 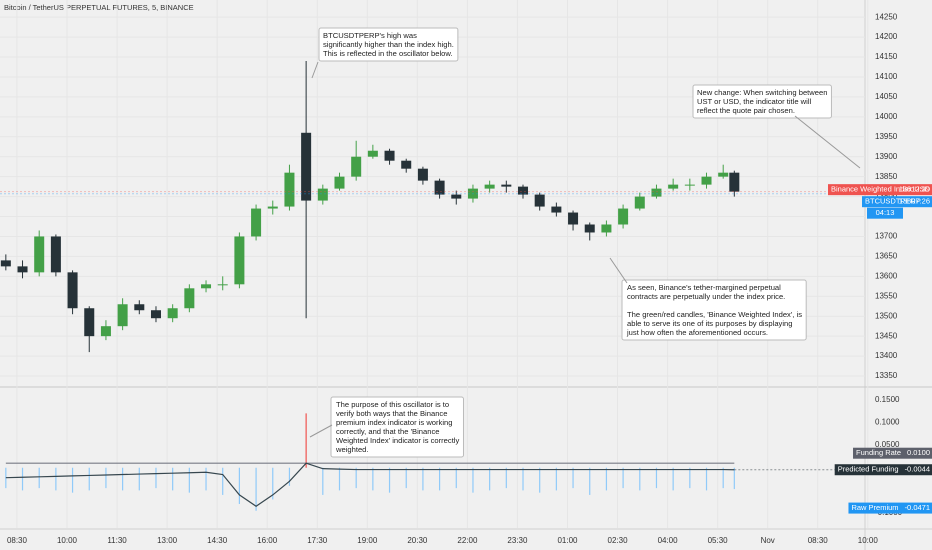 I want to click on x-tick-label: Nov, so click(x=768, y=540).